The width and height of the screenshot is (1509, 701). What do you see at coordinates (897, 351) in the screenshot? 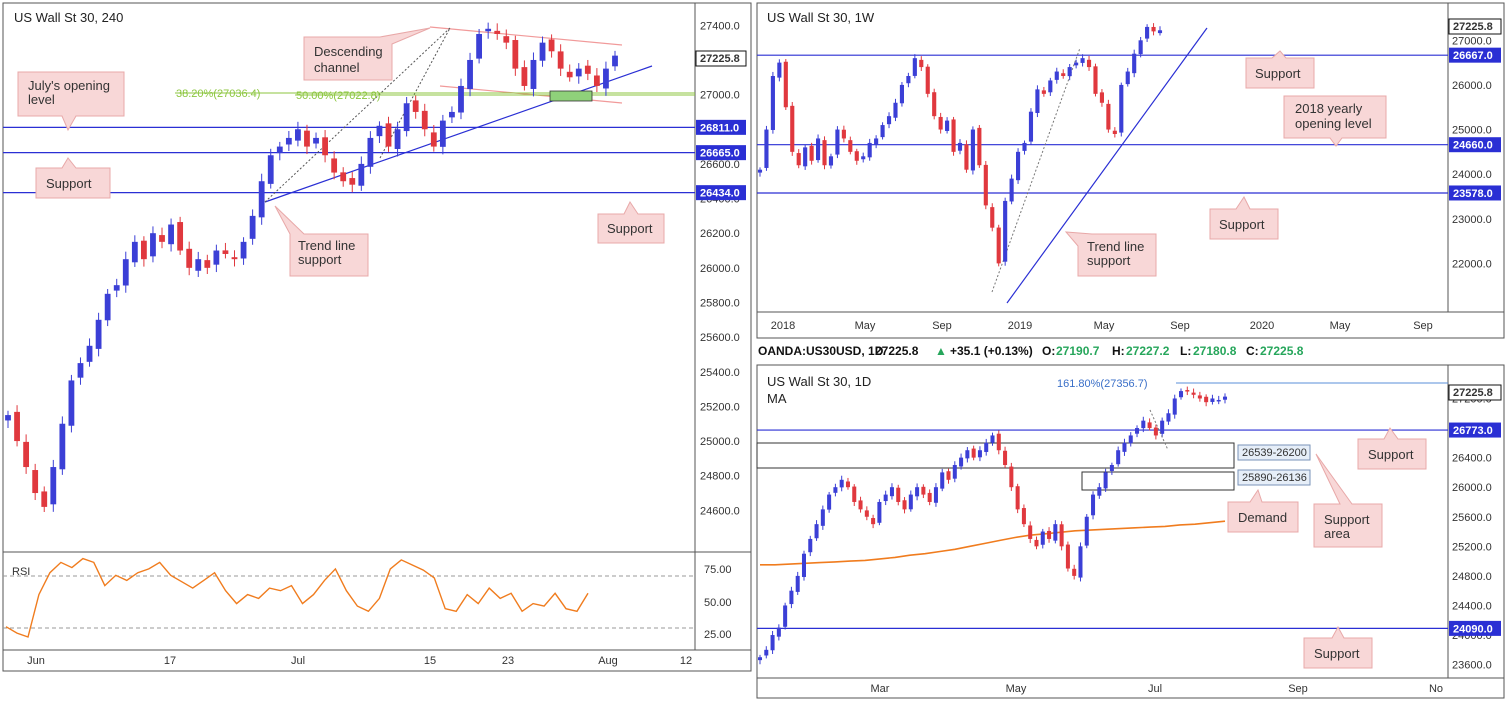
I see `header-price: 27225.8` at bounding box center [897, 351].